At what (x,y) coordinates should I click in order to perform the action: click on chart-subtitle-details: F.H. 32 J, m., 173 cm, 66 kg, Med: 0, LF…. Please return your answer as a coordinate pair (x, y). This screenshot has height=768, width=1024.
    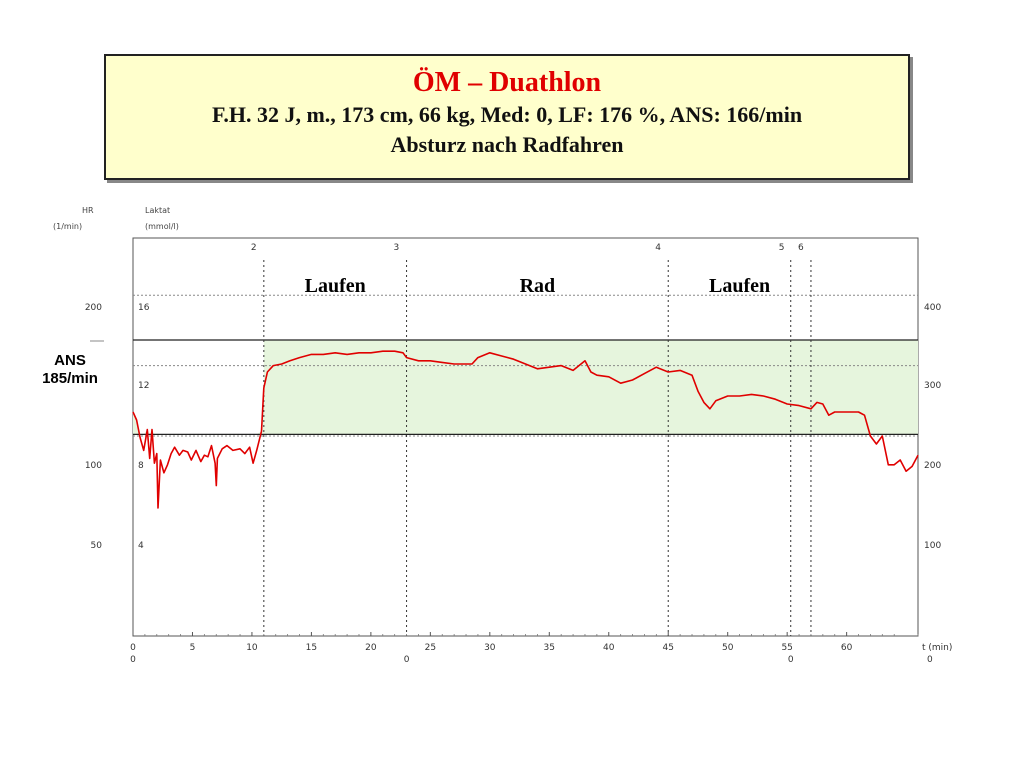
    Looking at the image, I should click on (507, 114).